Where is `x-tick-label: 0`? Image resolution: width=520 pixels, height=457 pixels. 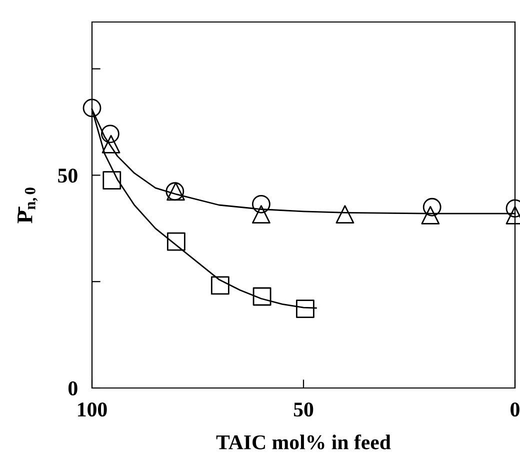
x-tick-label: 0 is located at coordinates (515, 409).